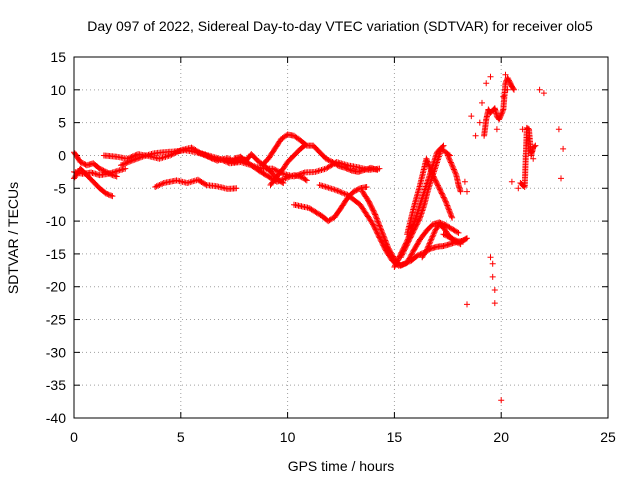 This screenshot has width=640, height=480. Describe the element at coordinates (56, 221) in the screenshot. I see `y-tick-label: -10` at that location.